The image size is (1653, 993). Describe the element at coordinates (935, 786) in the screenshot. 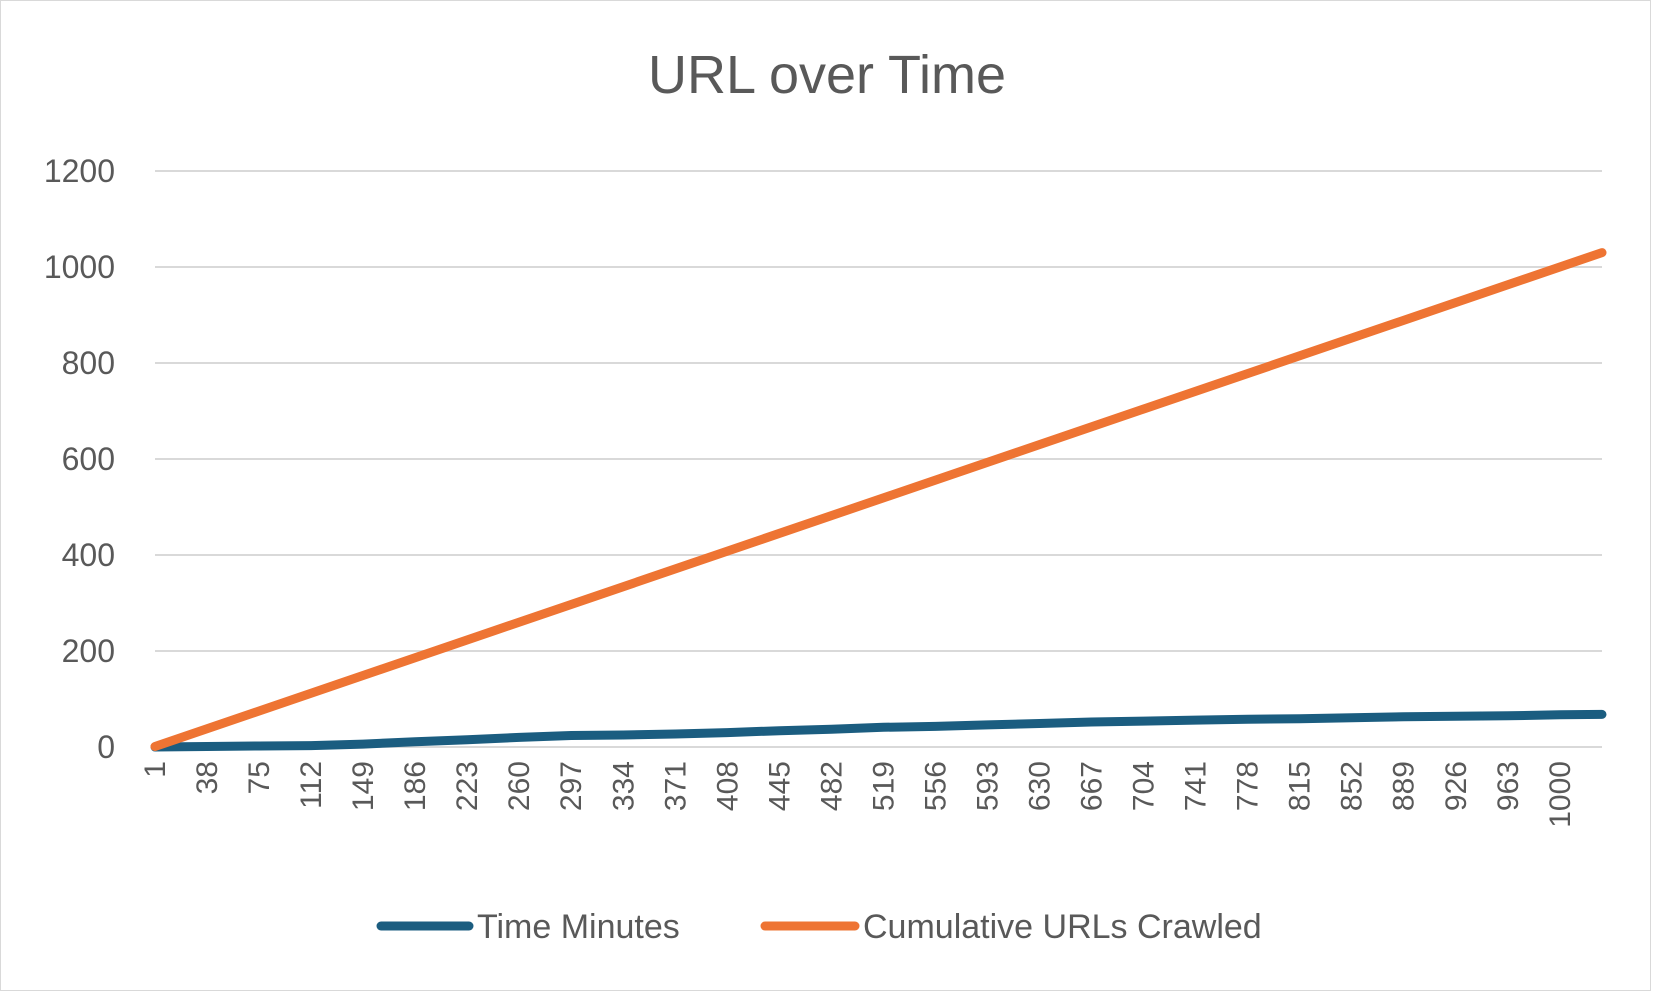

I see `x-tick-label: 556` at that location.